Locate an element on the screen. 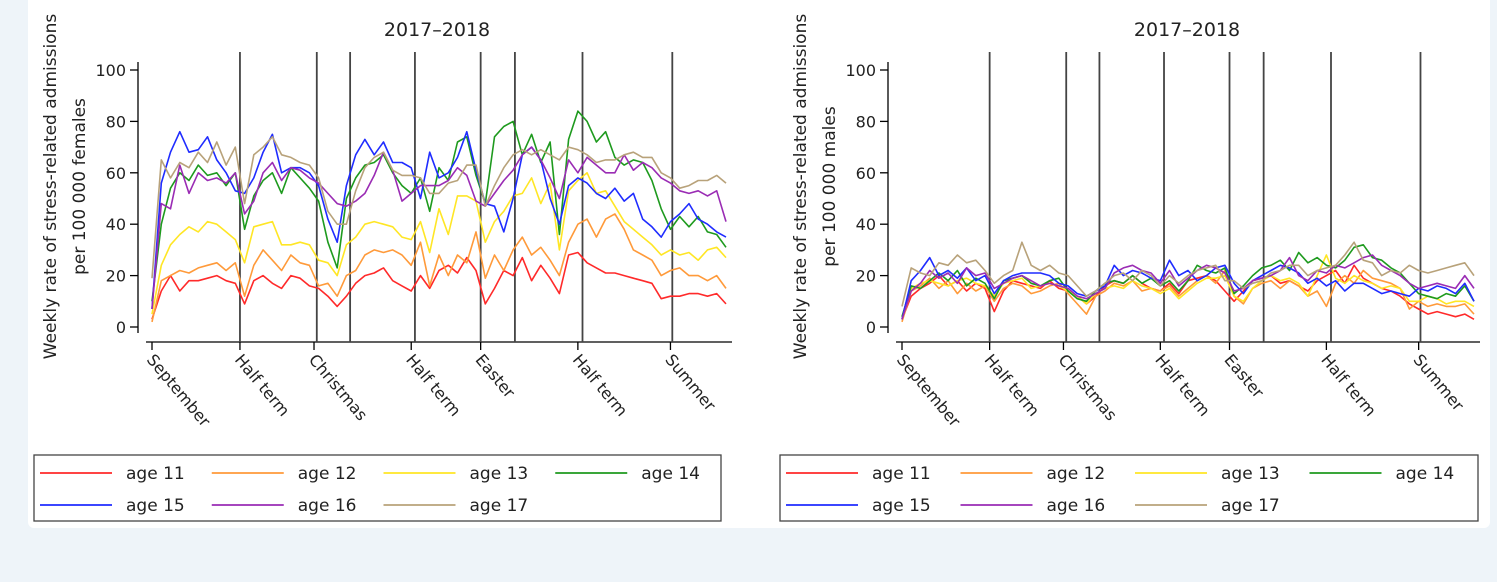 The width and height of the screenshot is (1497, 582). y-axis-label-line2: per 100 000 males is located at coordinates (830, 186).